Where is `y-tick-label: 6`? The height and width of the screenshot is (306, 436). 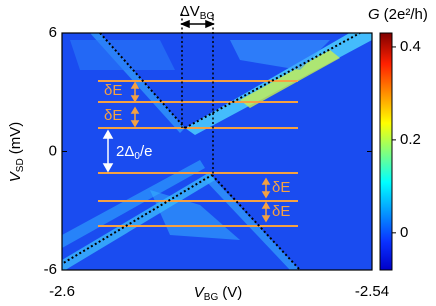 y-tick-label: 6 is located at coordinates (53, 32).